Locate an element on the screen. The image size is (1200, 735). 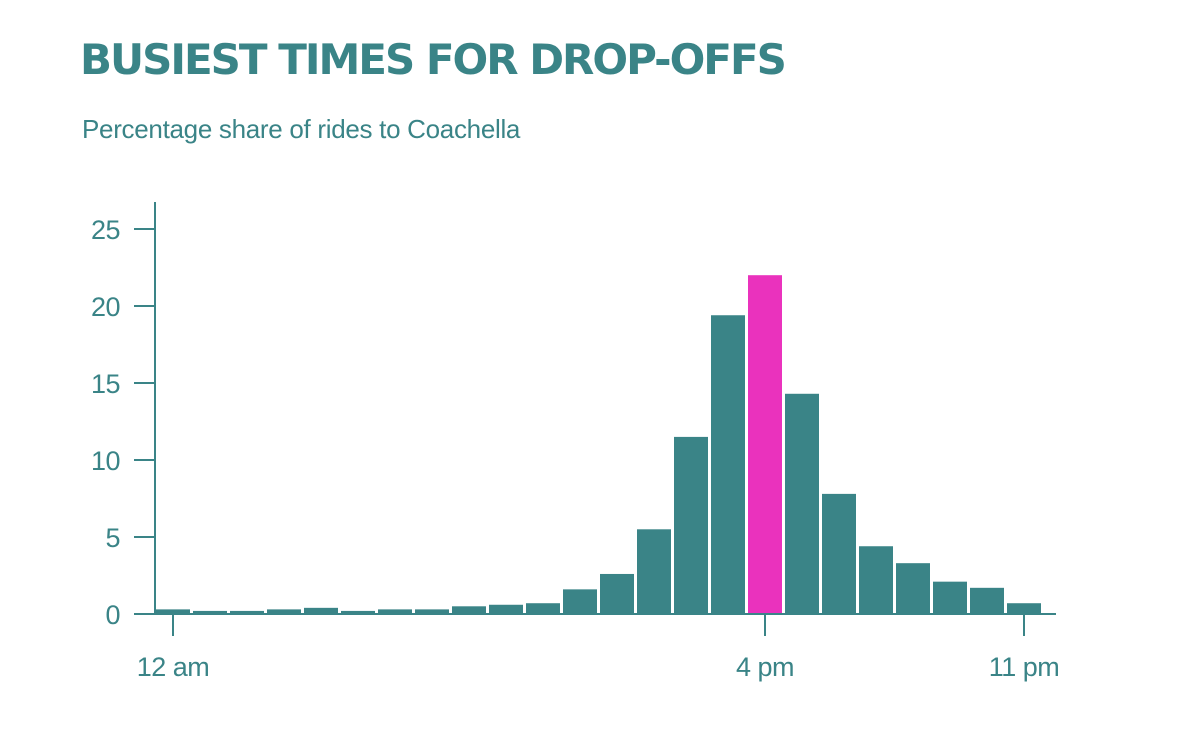
y-tick-label: 10 is located at coordinates (105, 461).